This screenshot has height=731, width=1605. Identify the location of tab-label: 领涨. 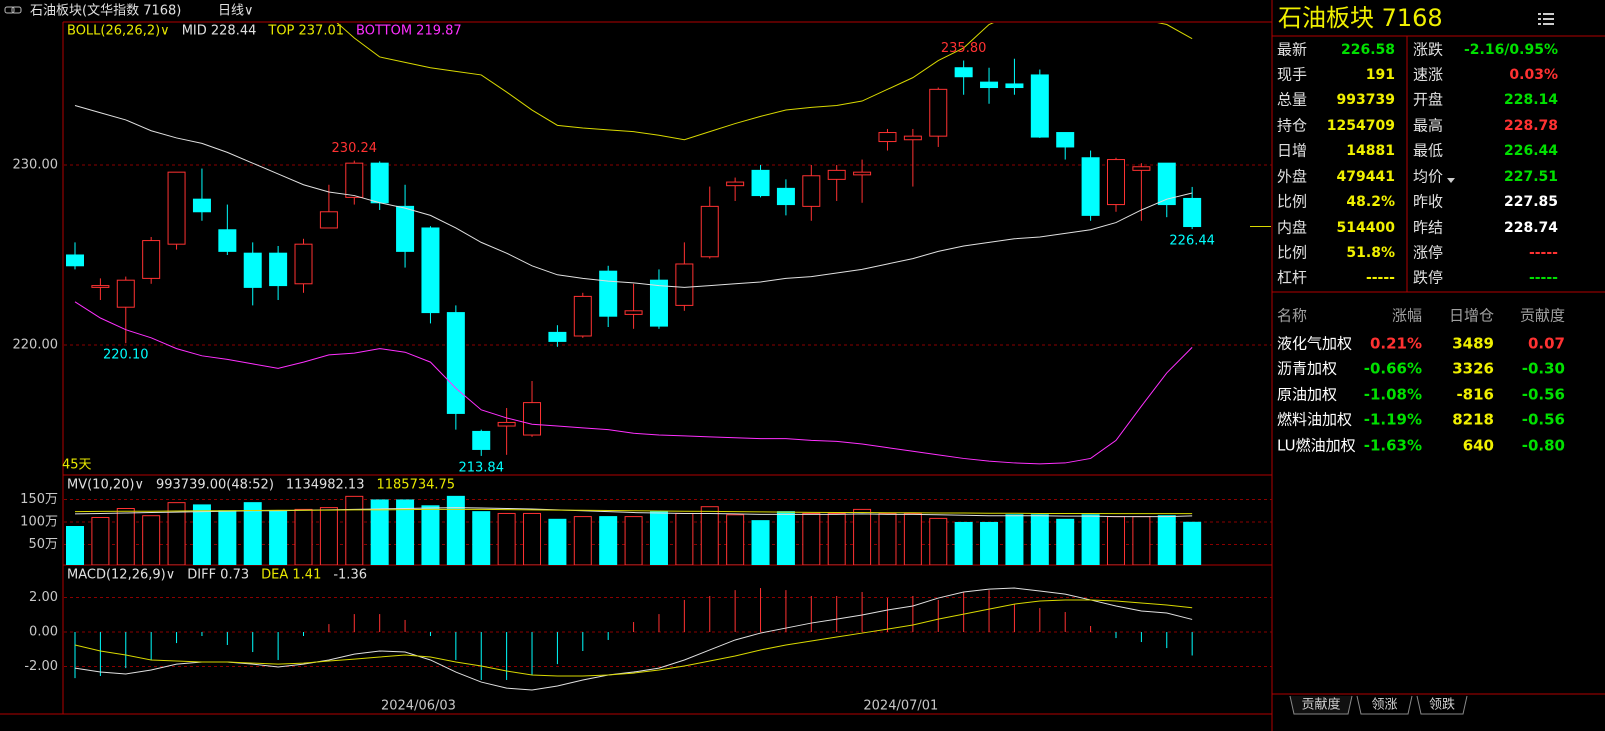
(1384, 705).